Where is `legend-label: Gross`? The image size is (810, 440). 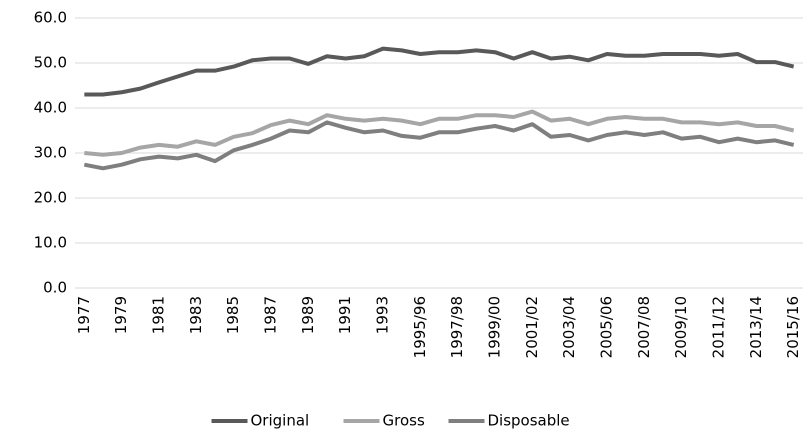 legend-label: Gross is located at coordinates (404, 421).